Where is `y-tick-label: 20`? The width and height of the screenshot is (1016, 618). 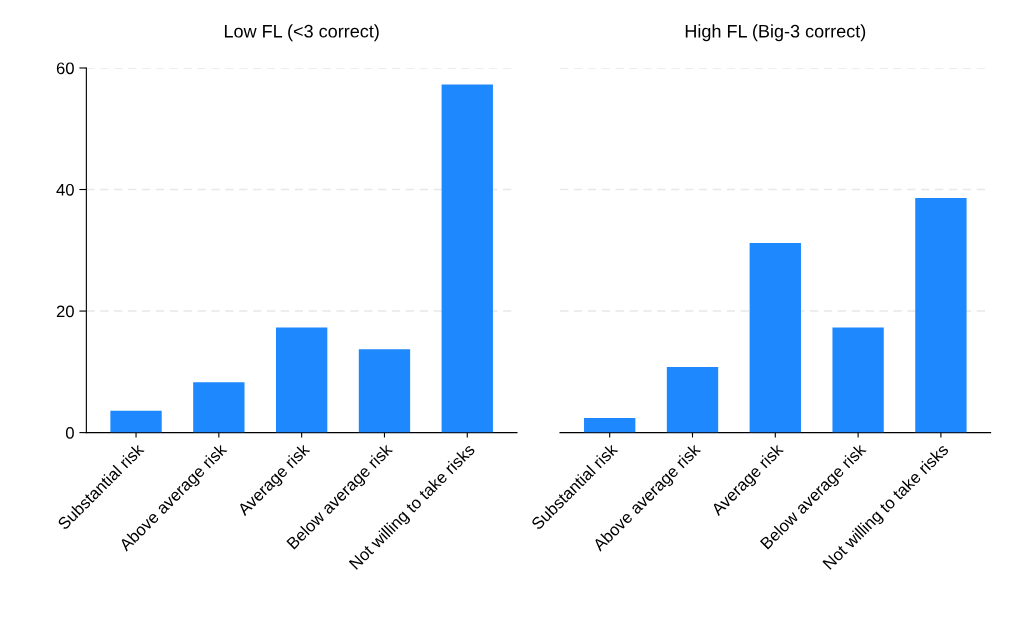 y-tick-label: 20 is located at coordinates (65, 311).